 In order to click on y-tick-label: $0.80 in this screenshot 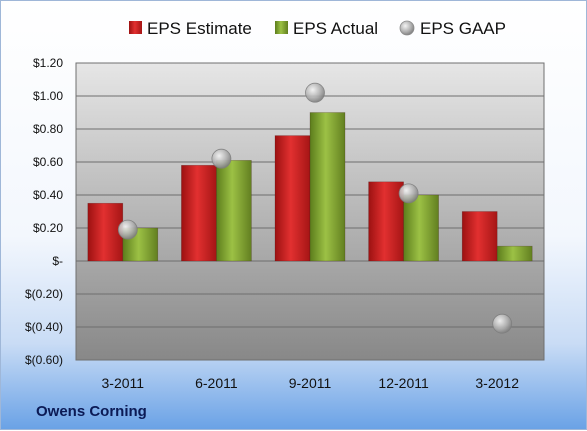, I will do `click(48, 129)`.